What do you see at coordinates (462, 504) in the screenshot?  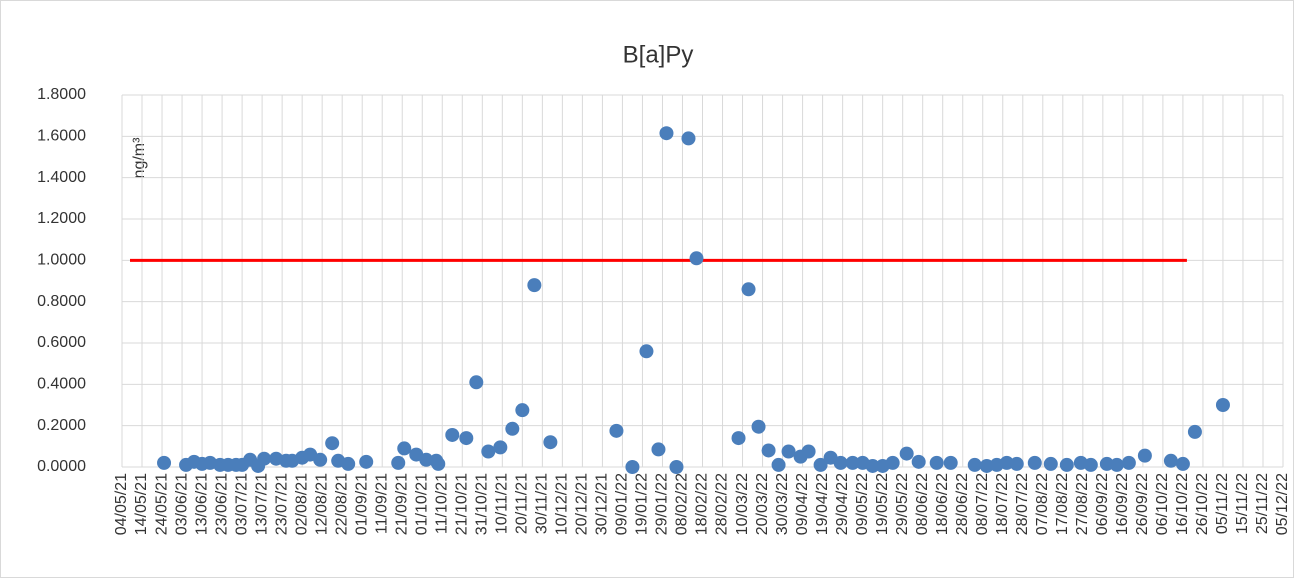 I see `x-tick-label: 21/10/21` at bounding box center [462, 504].